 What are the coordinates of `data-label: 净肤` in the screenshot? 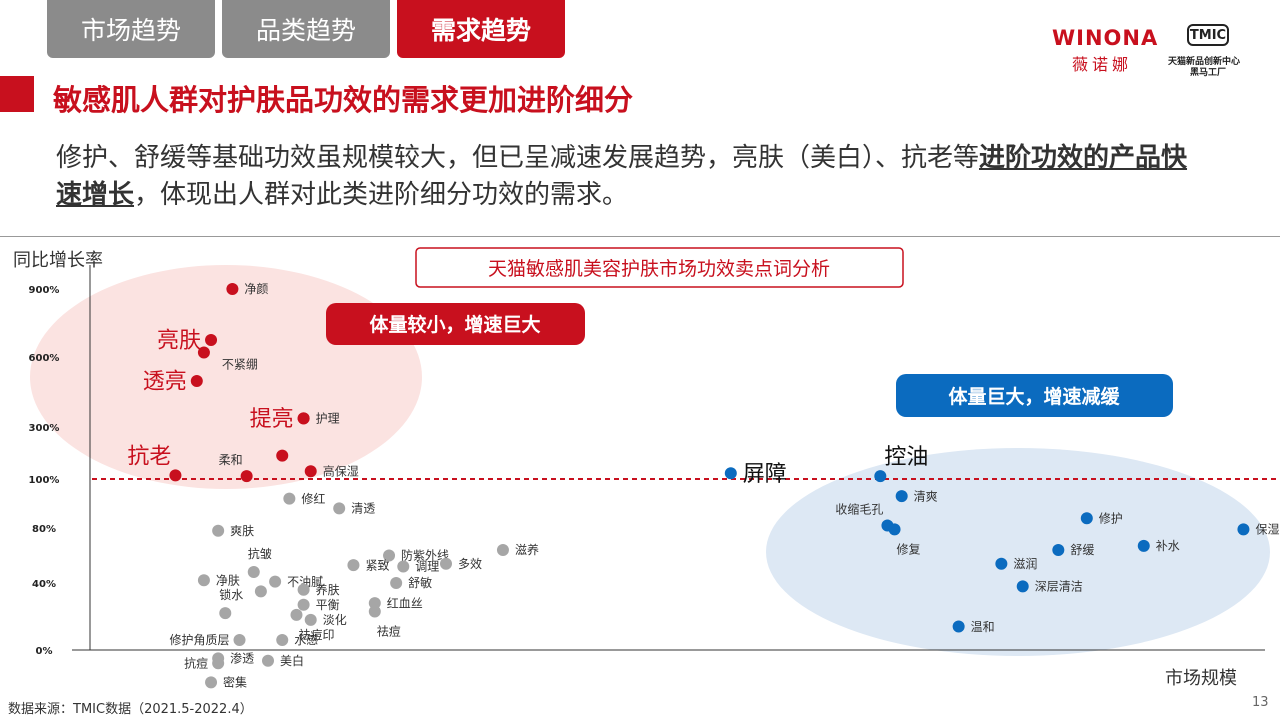 It's located at (228, 579).